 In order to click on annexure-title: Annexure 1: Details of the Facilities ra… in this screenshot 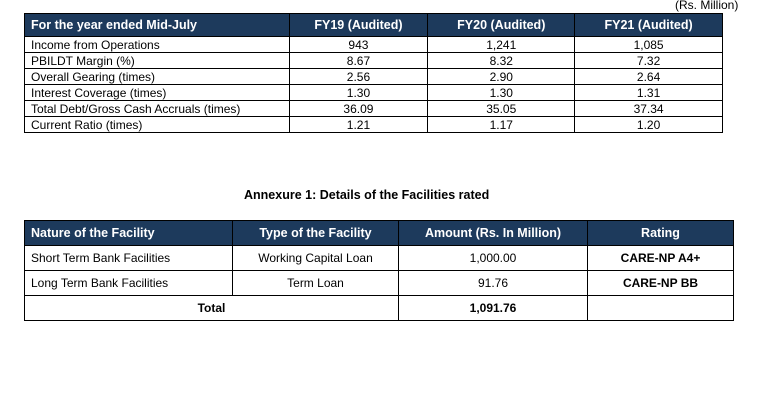, I will do `click(367, 195)`.